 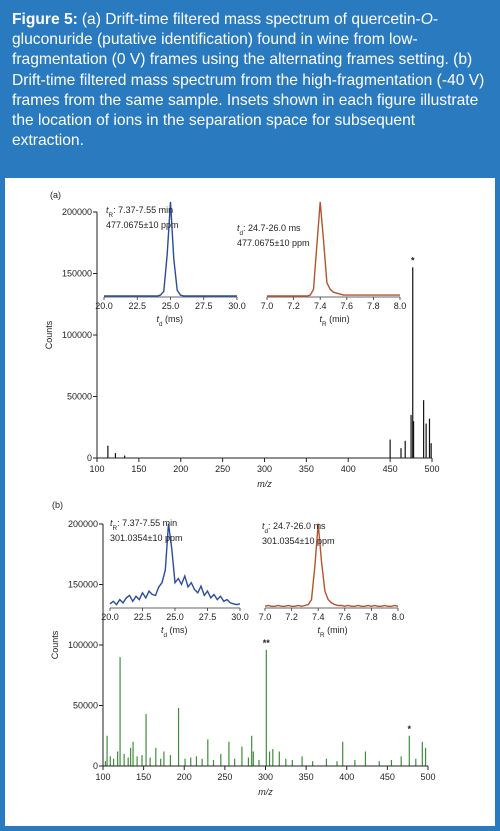 What do you see at coordinates (57, 505) in the screenshot?
I see `panel-label: (b)` at bounding box center [57, 505].